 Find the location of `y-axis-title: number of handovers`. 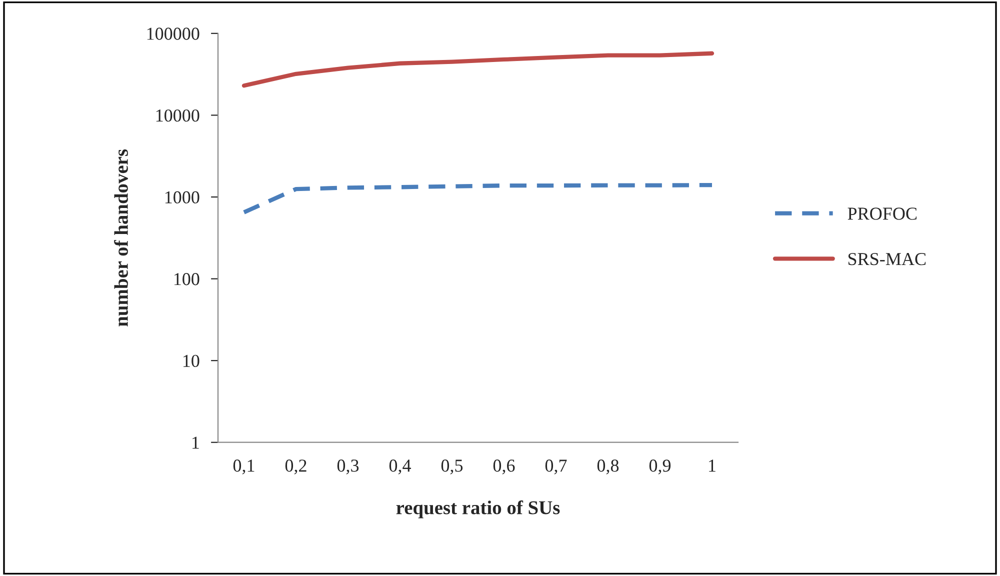

y-axis-title: number of handovers is located at coordinates (121, 237).